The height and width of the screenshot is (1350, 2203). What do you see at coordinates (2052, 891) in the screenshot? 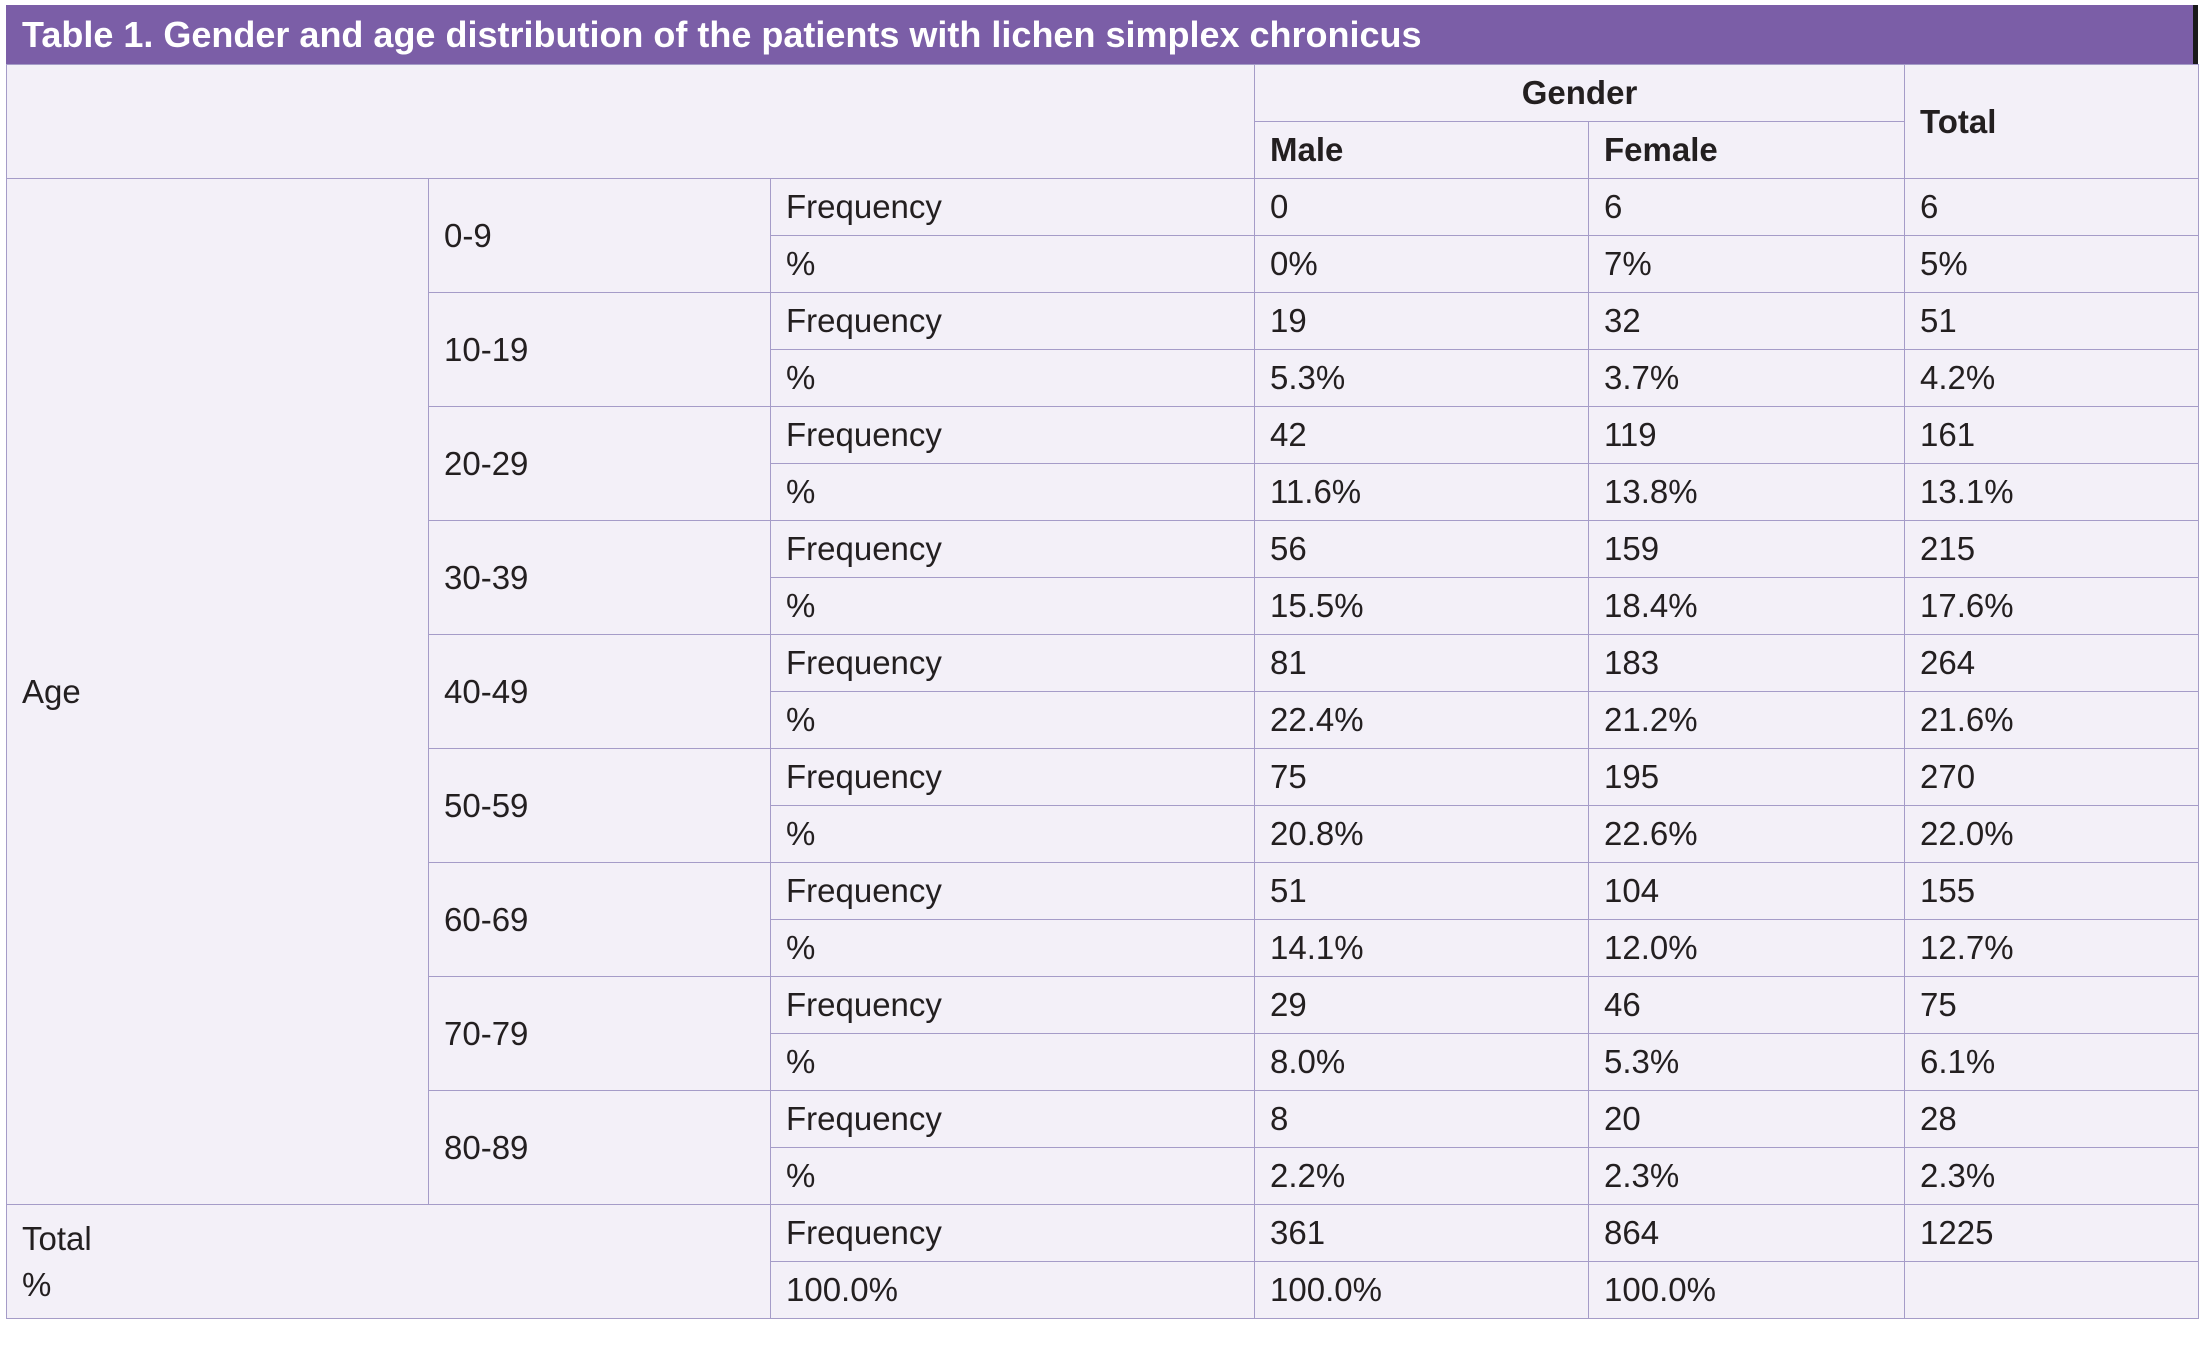
I see `frequency-total-cell: 155` at bounding box center [2052, 891].